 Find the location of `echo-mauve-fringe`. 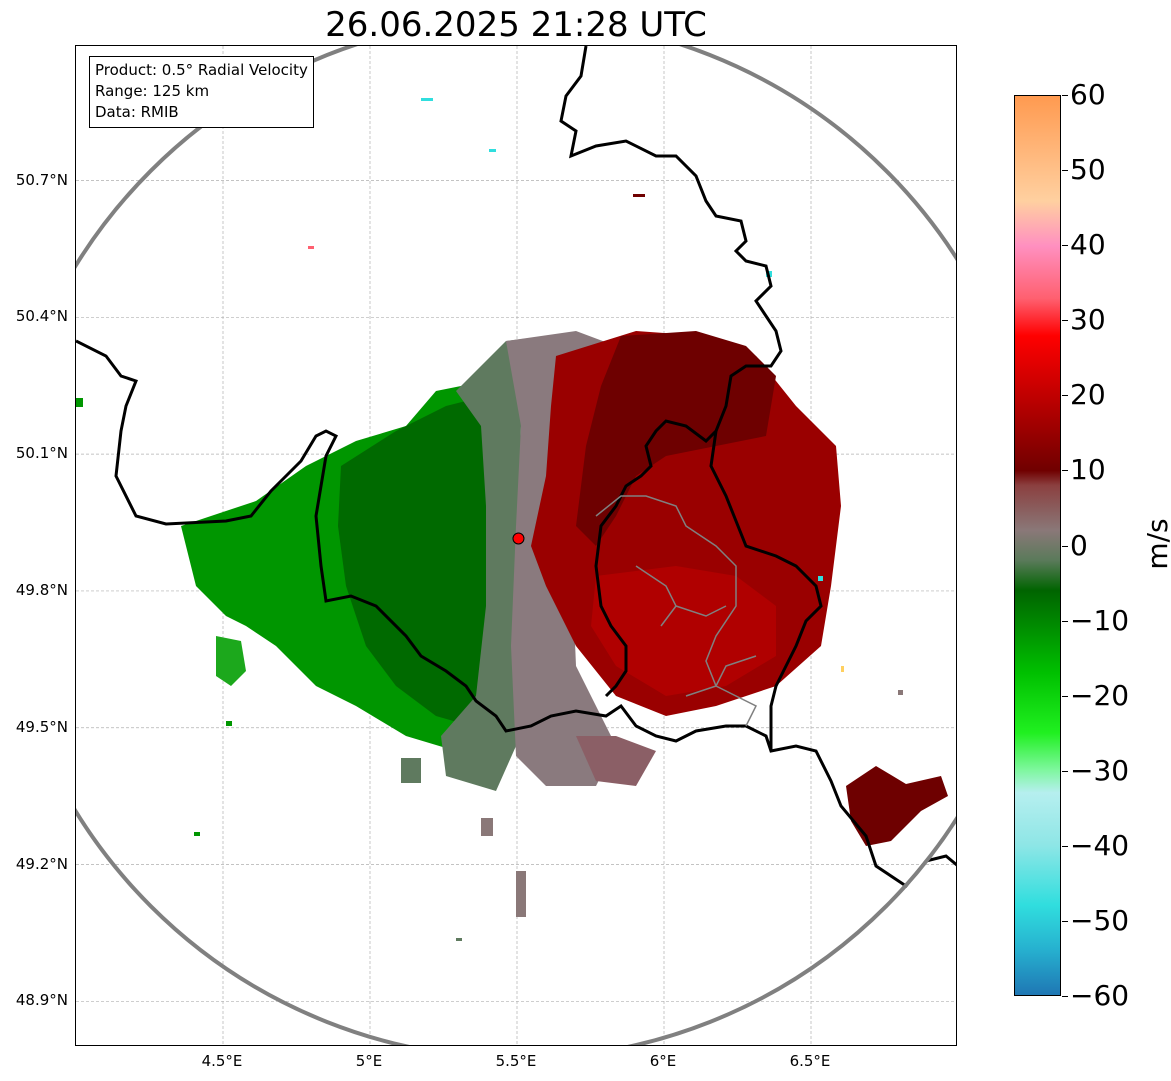

echo-mauve-fringe is located at coordinates (616, 761).